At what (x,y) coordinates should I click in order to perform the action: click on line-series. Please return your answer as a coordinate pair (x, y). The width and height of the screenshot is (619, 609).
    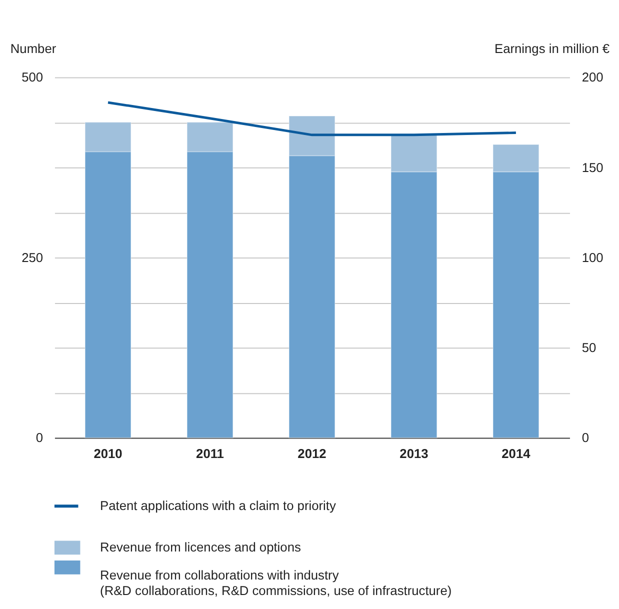
    Looking at the image, I should click on (312, 118).